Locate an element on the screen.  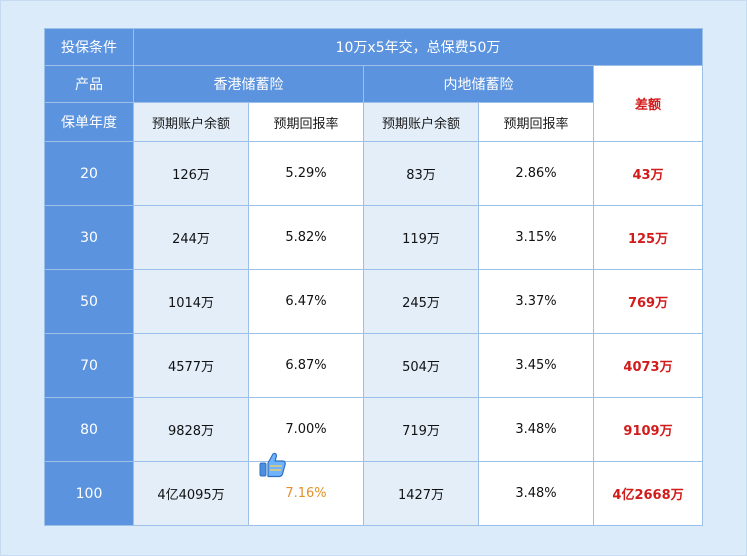
year-cell: 70 is located at coordinates (89, 365).